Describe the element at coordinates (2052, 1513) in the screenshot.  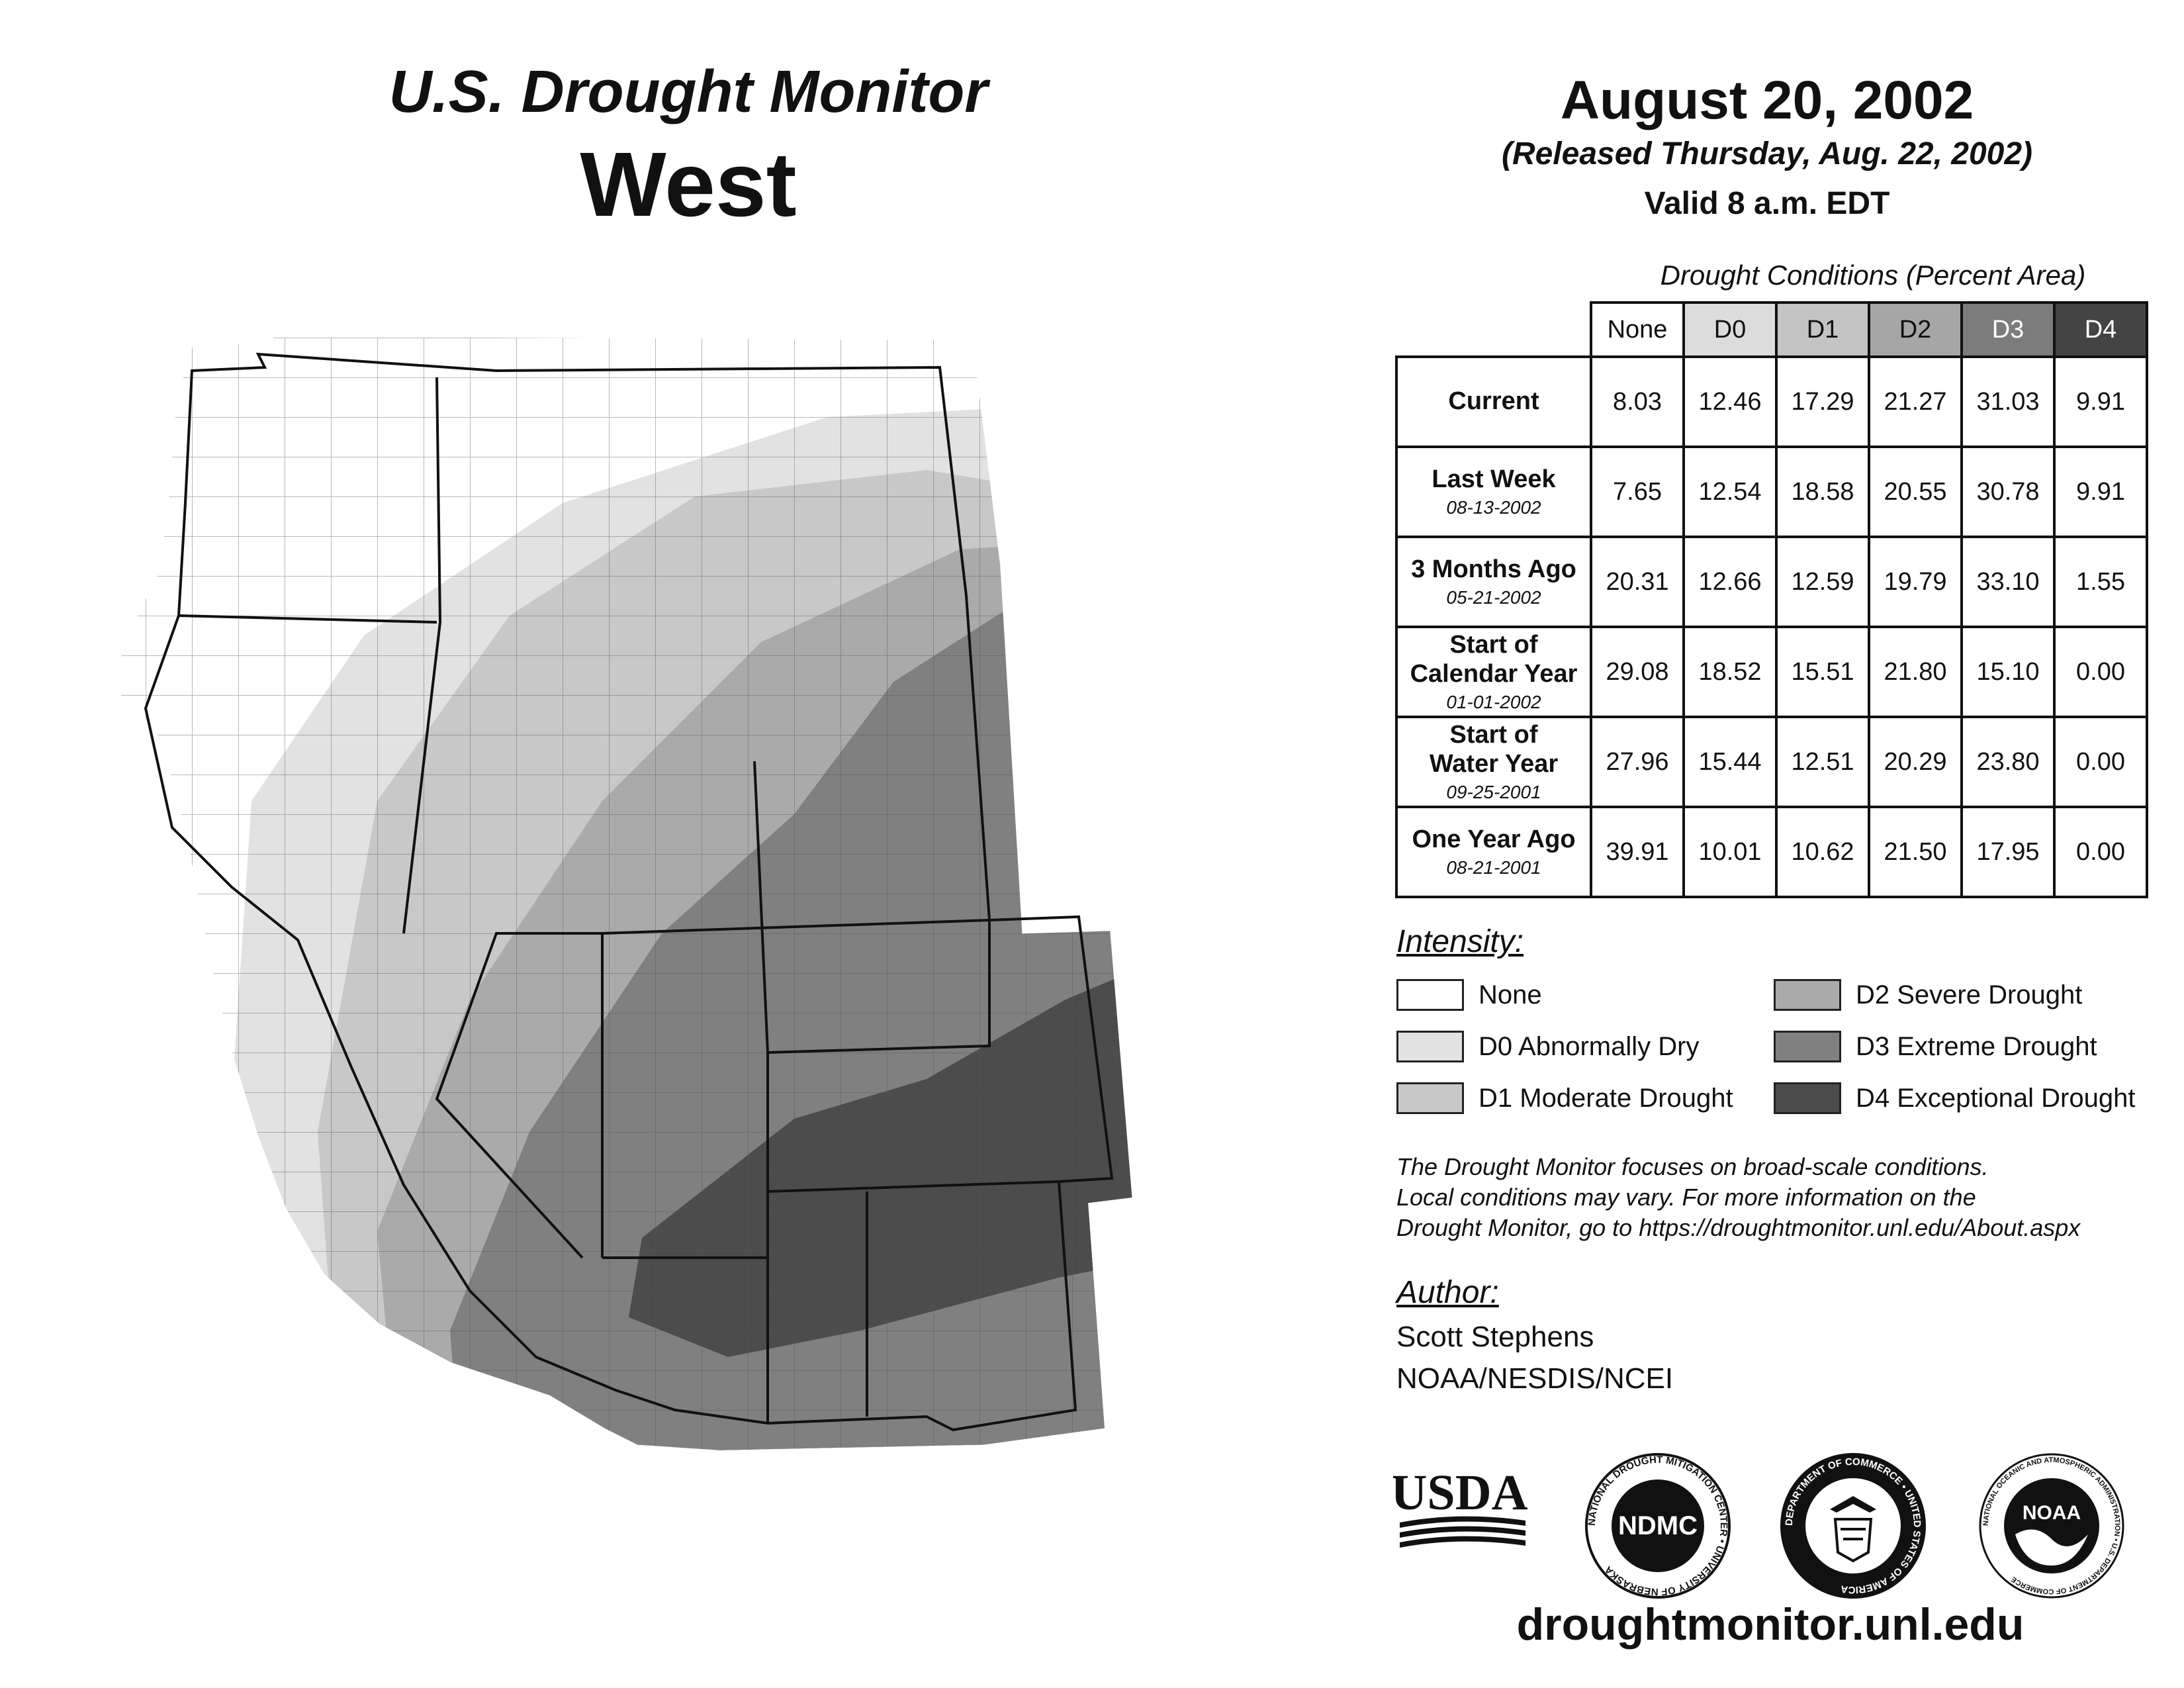
I see `noaa-text: NOAA` at that location.